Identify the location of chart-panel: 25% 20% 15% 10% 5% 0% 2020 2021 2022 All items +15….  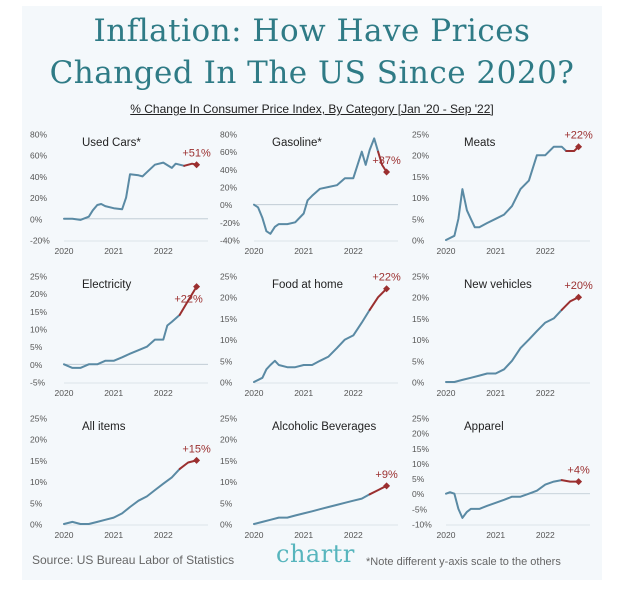
(120, 478).